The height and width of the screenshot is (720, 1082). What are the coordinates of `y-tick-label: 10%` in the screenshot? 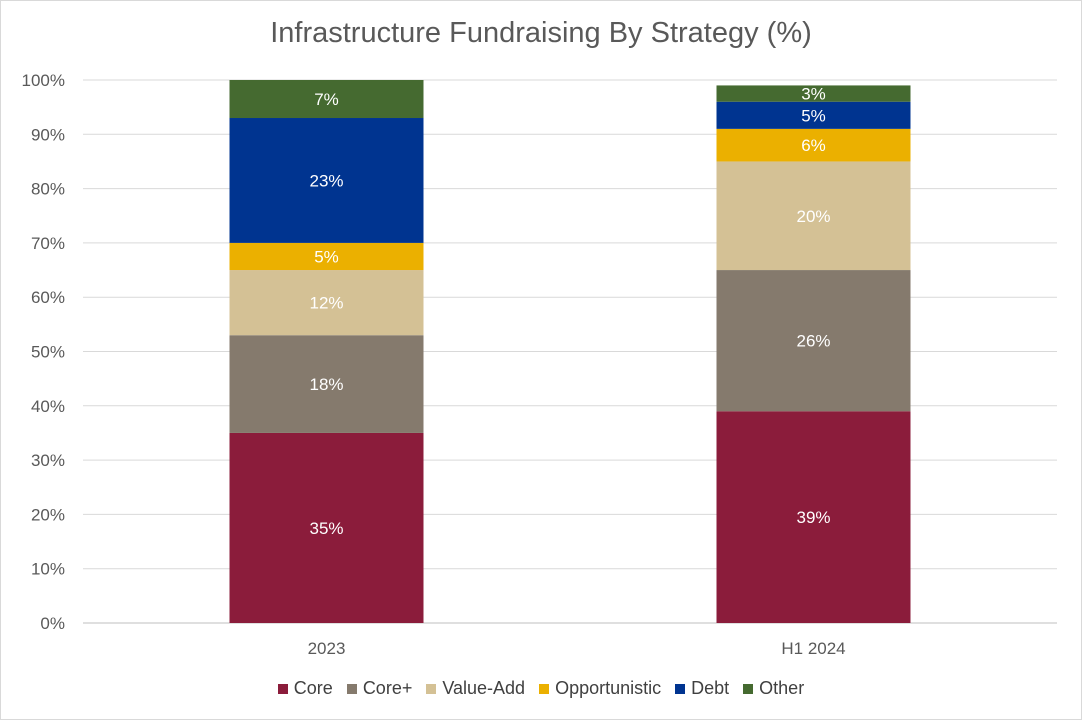 It's located at (48, 569).